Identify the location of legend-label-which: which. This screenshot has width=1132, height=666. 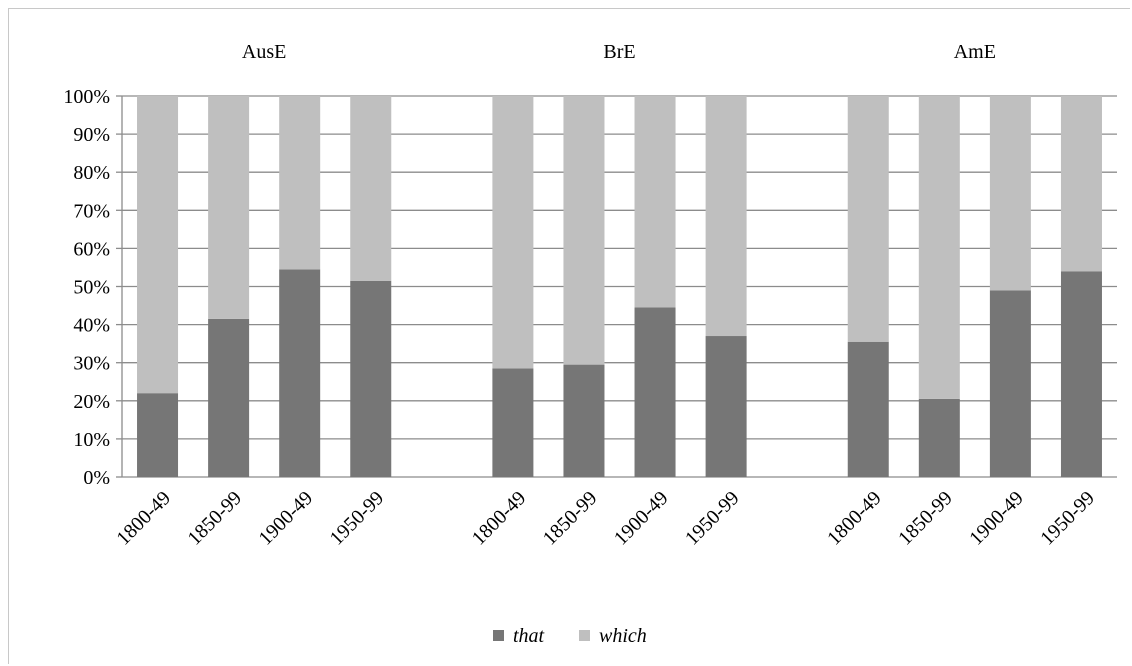
(623, 636).